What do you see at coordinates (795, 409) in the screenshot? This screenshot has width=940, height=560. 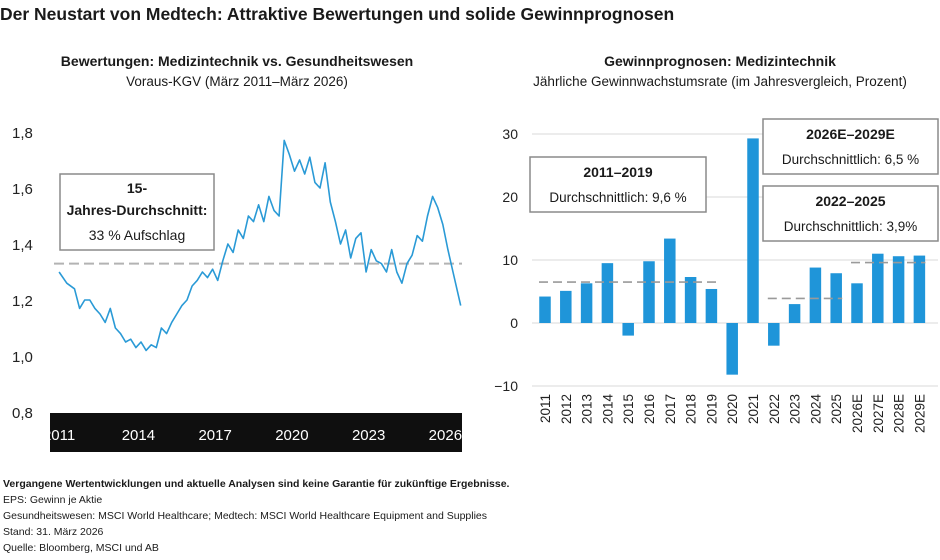 I see `right-x-tick-label: 2023` at bounding box center [795, 409].